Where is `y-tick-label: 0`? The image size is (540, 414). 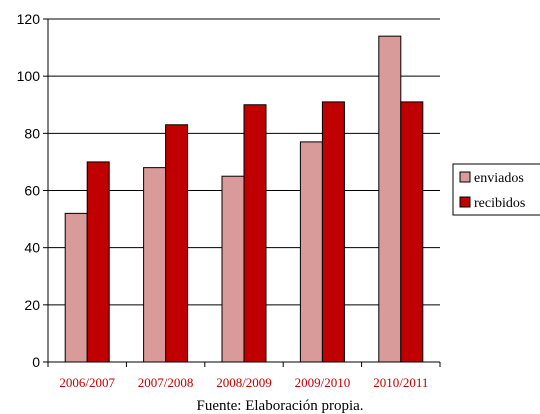 y-tick-label: 0 is located at coordinates (36, 362).